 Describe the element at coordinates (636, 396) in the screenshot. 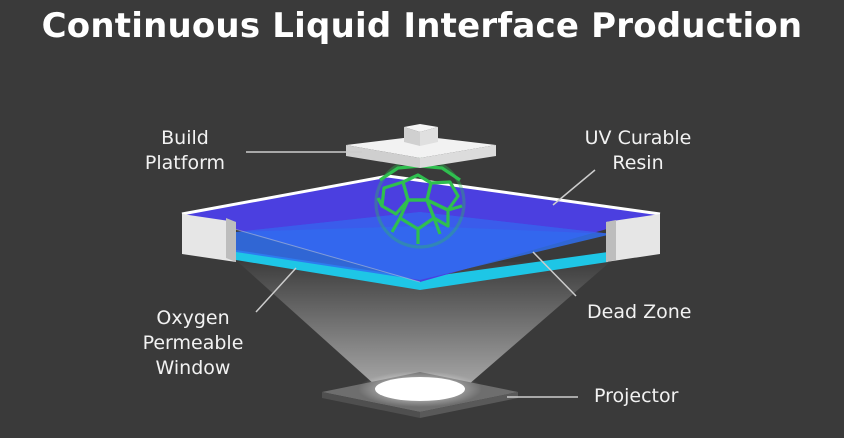

I see `label-projector: Projector` at that location.